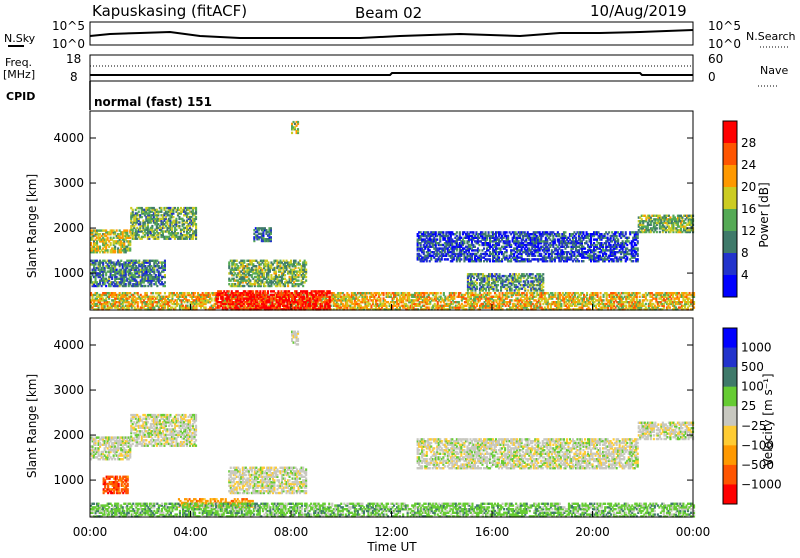 The image size is (800, 558). I want to click on noise-trace, so click(391, 34).